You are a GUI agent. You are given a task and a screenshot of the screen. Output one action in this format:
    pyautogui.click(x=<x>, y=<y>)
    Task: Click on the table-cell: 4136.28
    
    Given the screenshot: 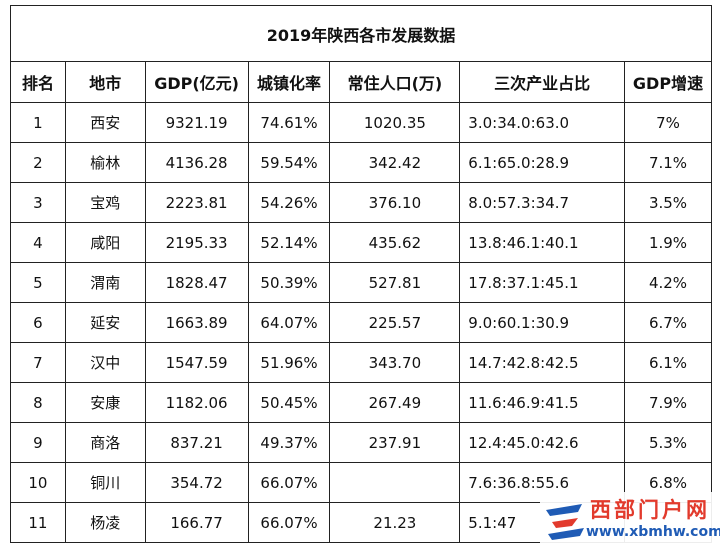 What is the action you would take?
    pyautogui.click(x=196, y=162)
    